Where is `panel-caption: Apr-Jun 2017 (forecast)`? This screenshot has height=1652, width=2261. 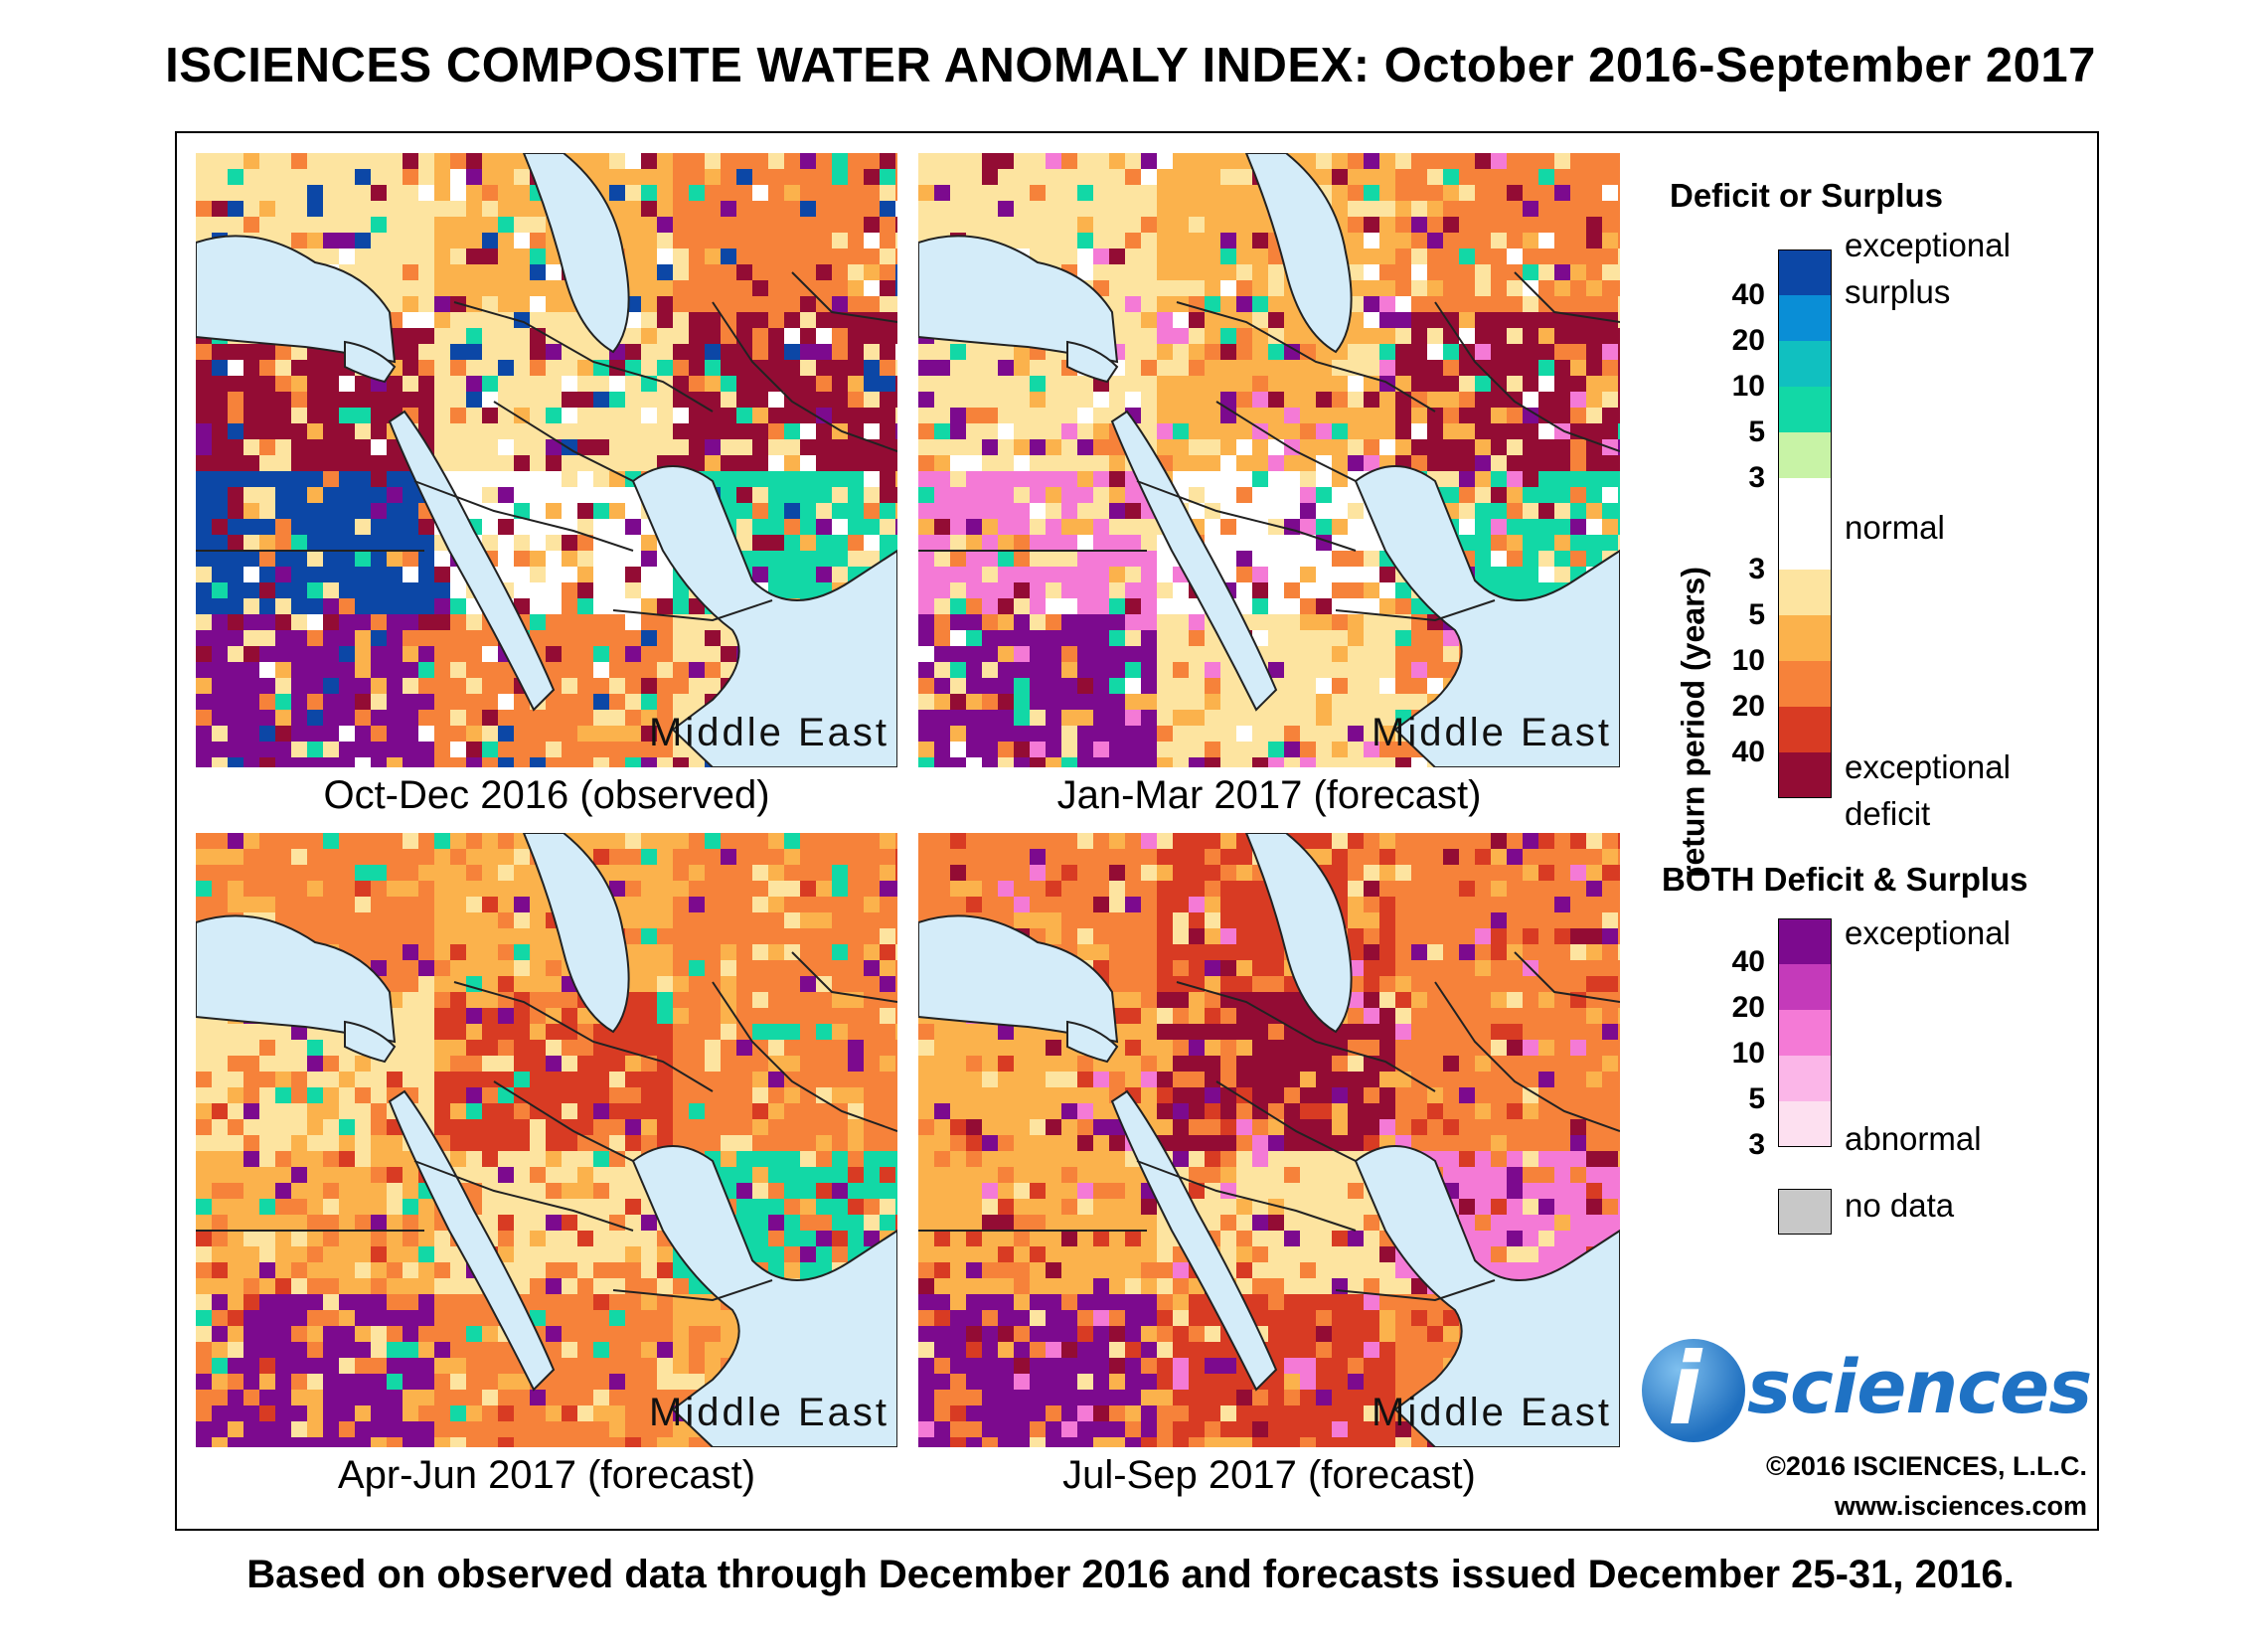 panel-caption: Apr-Jun 2017 (forecast) is located at coordinates (546, 1475).